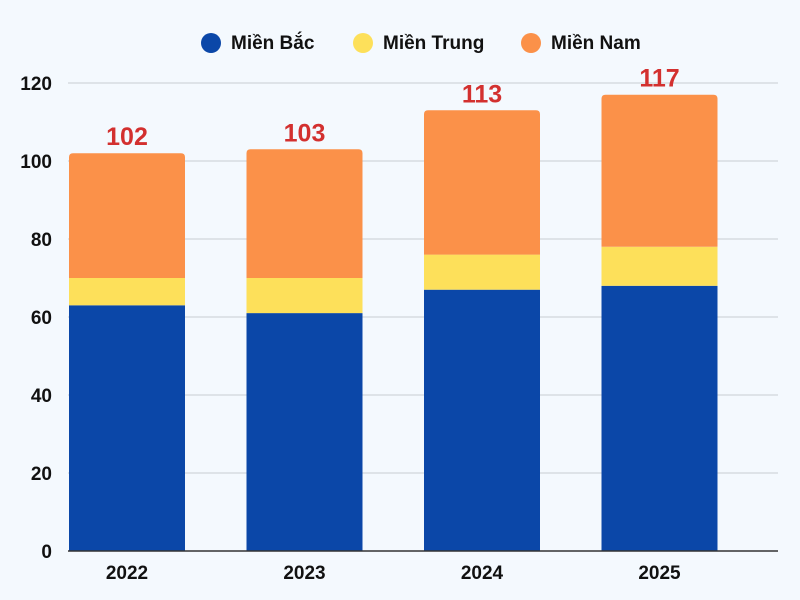 This screenshot has width=800, height=600. Describe the element at coordinates (127, 428) in the screenshot. I see `bar-segment-miền-bắc-2022` at that location.